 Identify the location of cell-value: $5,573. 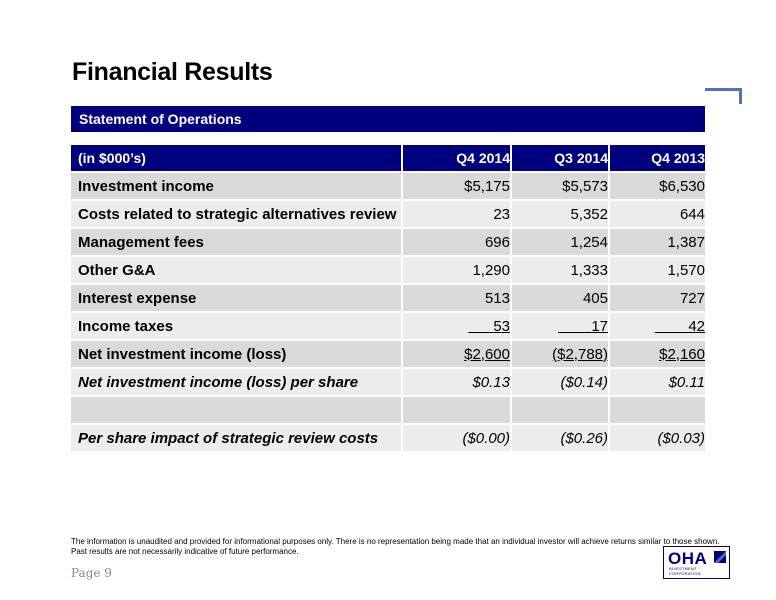
(560, 186).